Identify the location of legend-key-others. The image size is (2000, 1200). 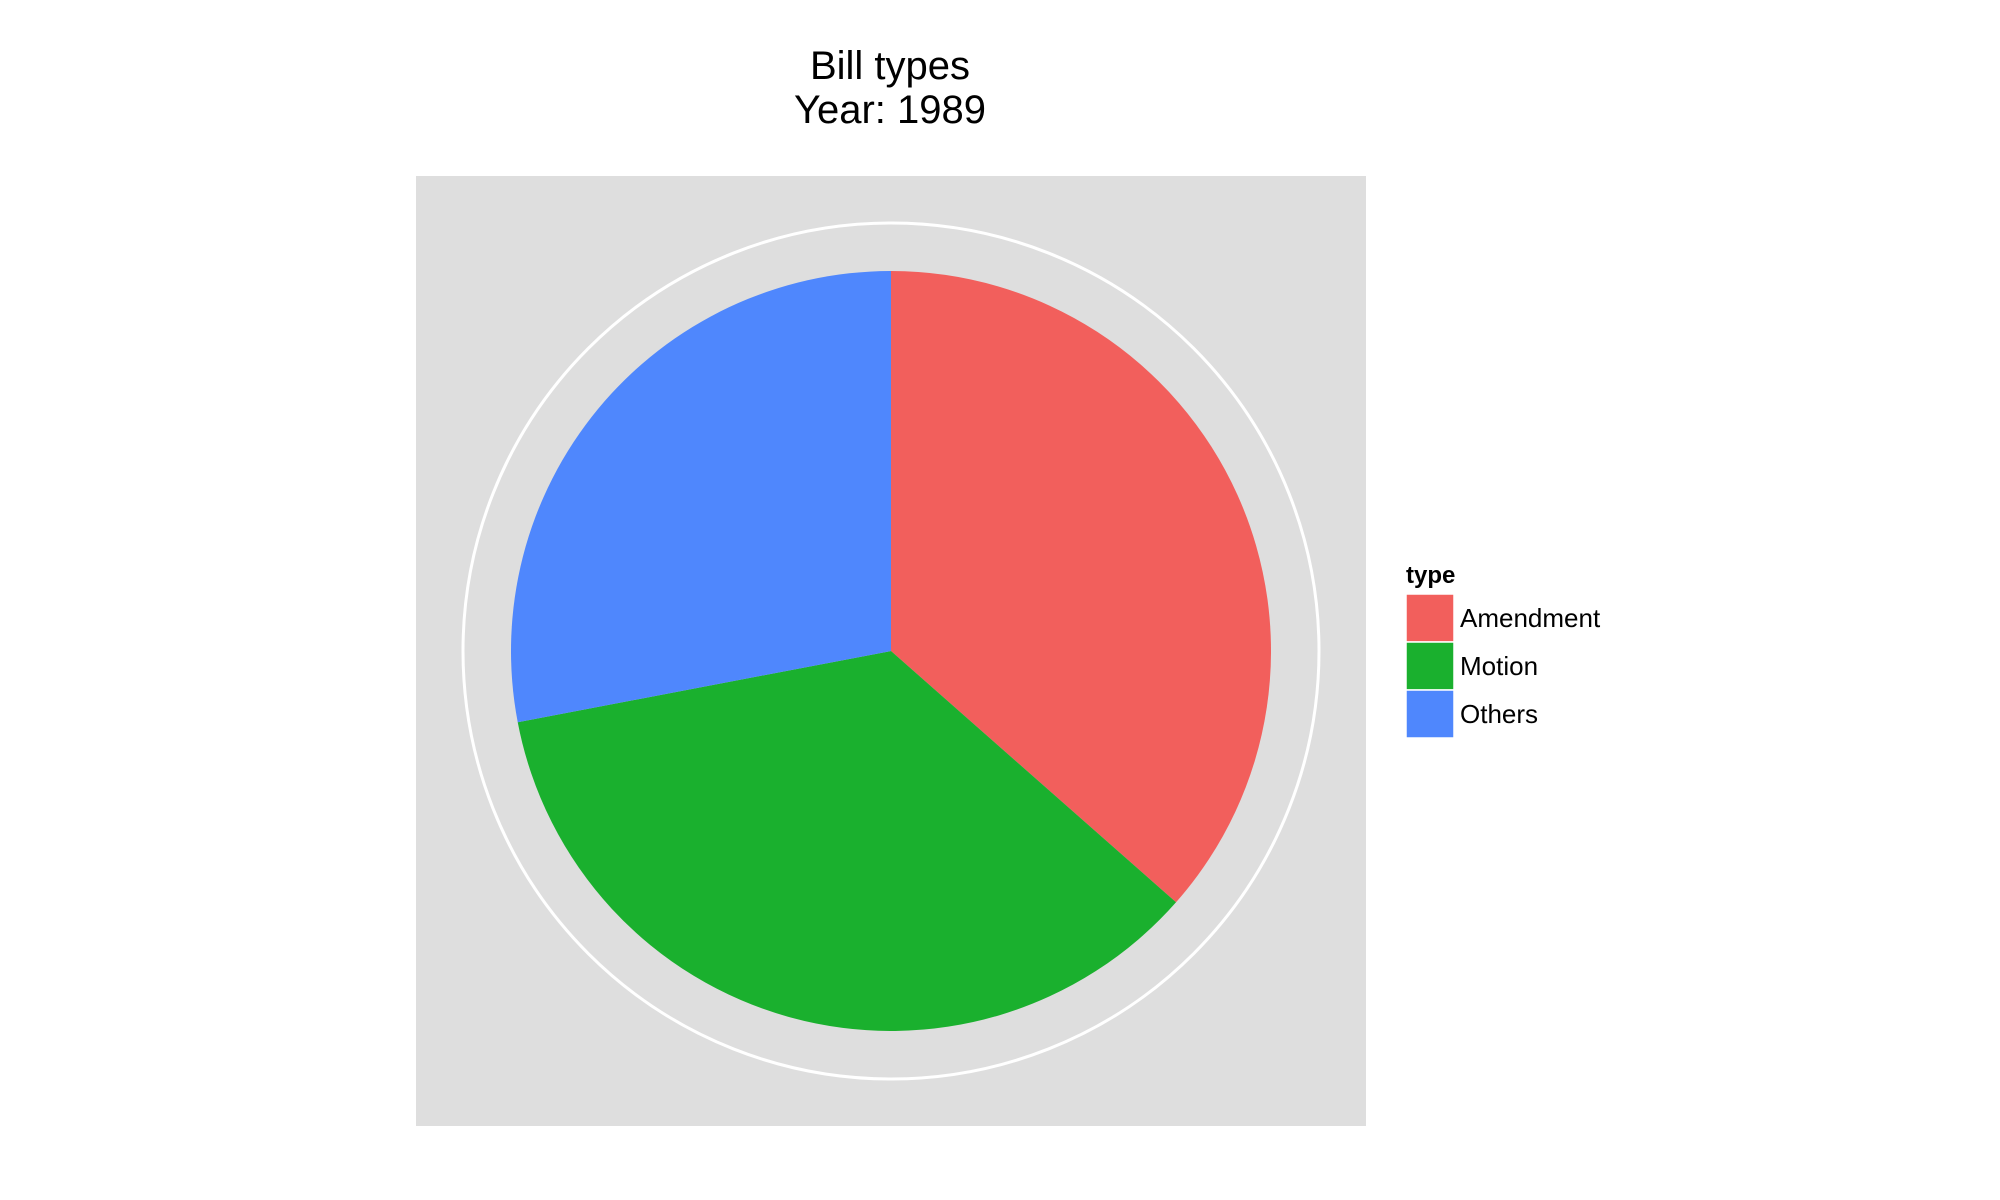
(1430, 714).